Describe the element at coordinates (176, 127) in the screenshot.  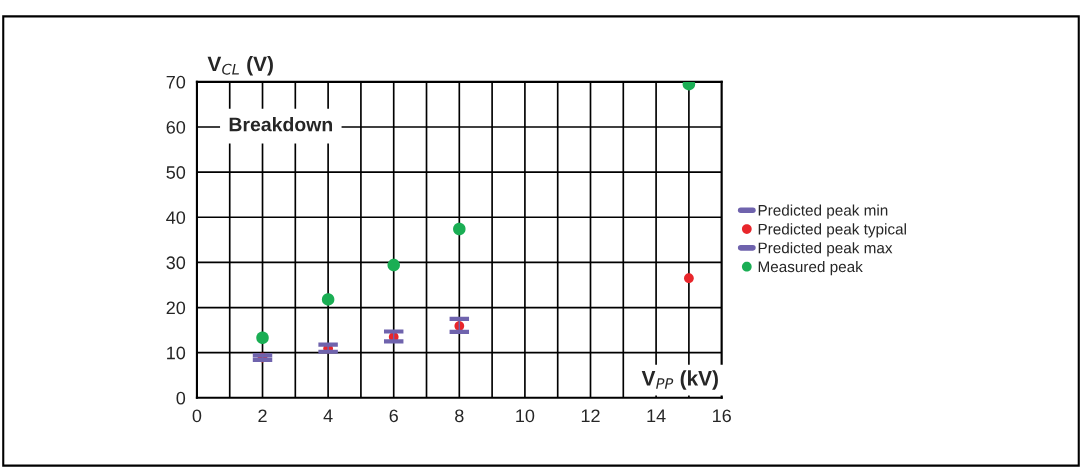
I see `y-tick-label: 60` at that location.